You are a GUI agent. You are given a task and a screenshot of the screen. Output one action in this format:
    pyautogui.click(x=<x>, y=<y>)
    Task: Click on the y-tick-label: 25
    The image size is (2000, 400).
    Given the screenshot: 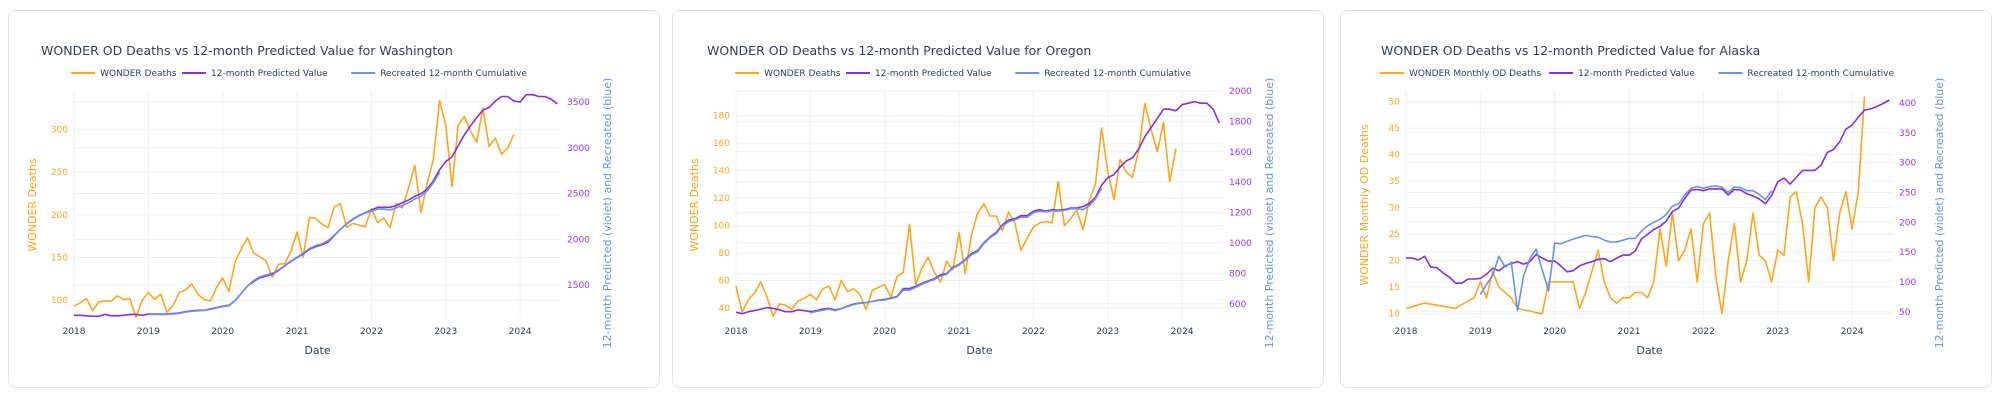 What is the action you would take?
    pyautogui.click(x=1394, y=235)
    